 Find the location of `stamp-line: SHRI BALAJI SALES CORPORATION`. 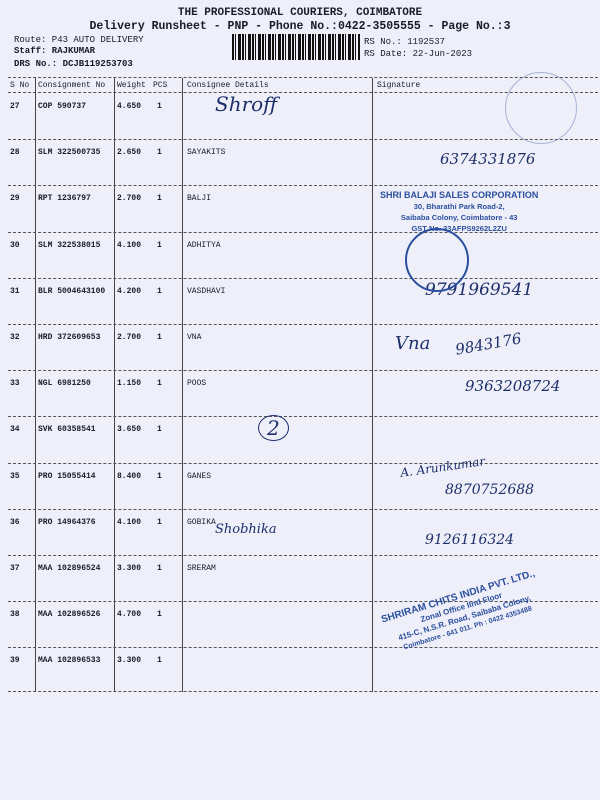

stamp-line: SHRI BALAJI SALES CORPORATION is located at coordinates (459, 195).